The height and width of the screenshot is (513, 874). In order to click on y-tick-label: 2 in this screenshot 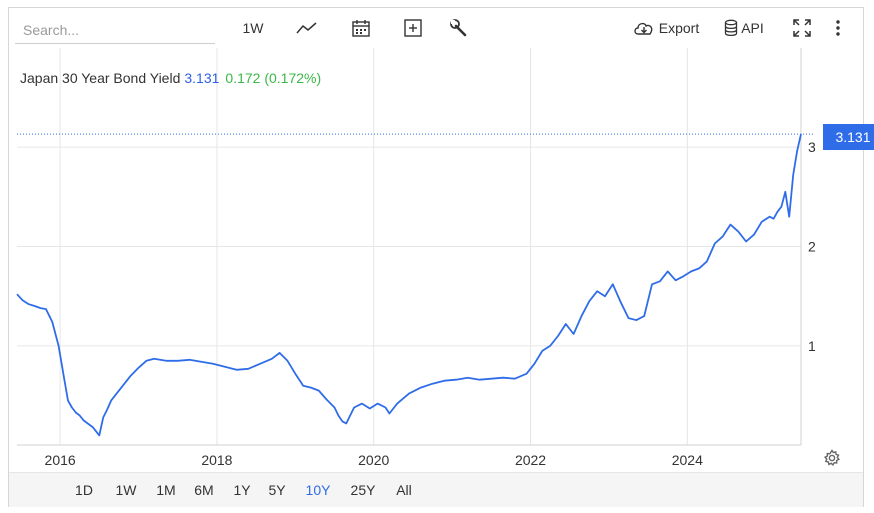, I will do `click(812, 247)`.